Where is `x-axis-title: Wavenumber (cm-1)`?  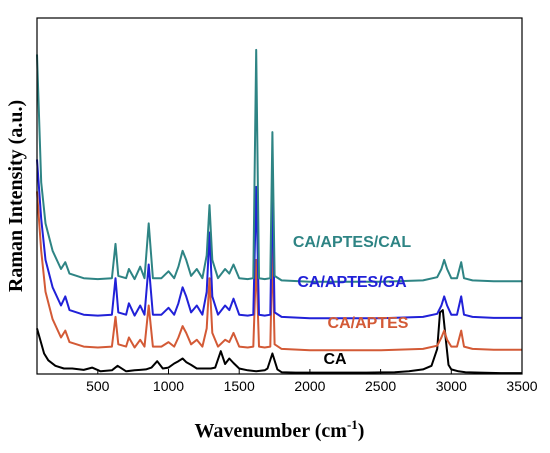 x-axis-title: Wavenumber (cm-1) is located at coordinates (280, 429).